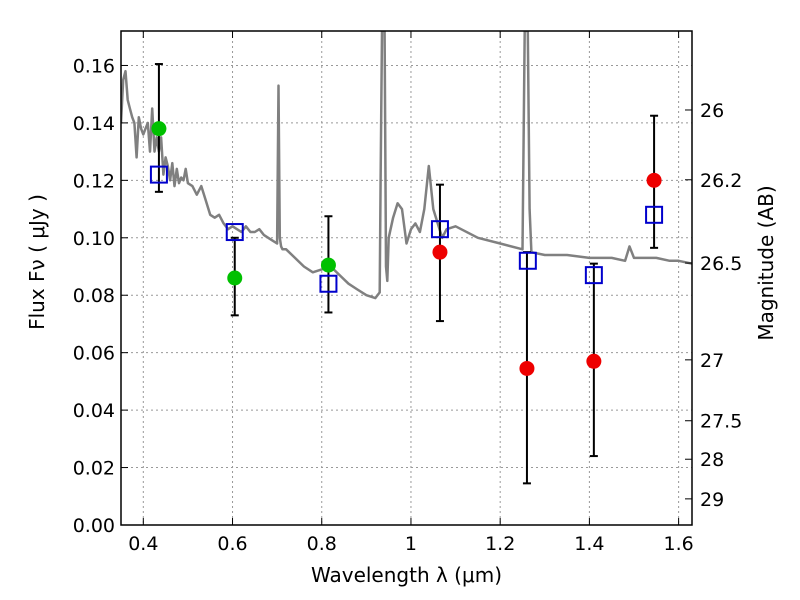  I want to click on x-axis-title: Wavelength λ (μm), so click(406, 575).